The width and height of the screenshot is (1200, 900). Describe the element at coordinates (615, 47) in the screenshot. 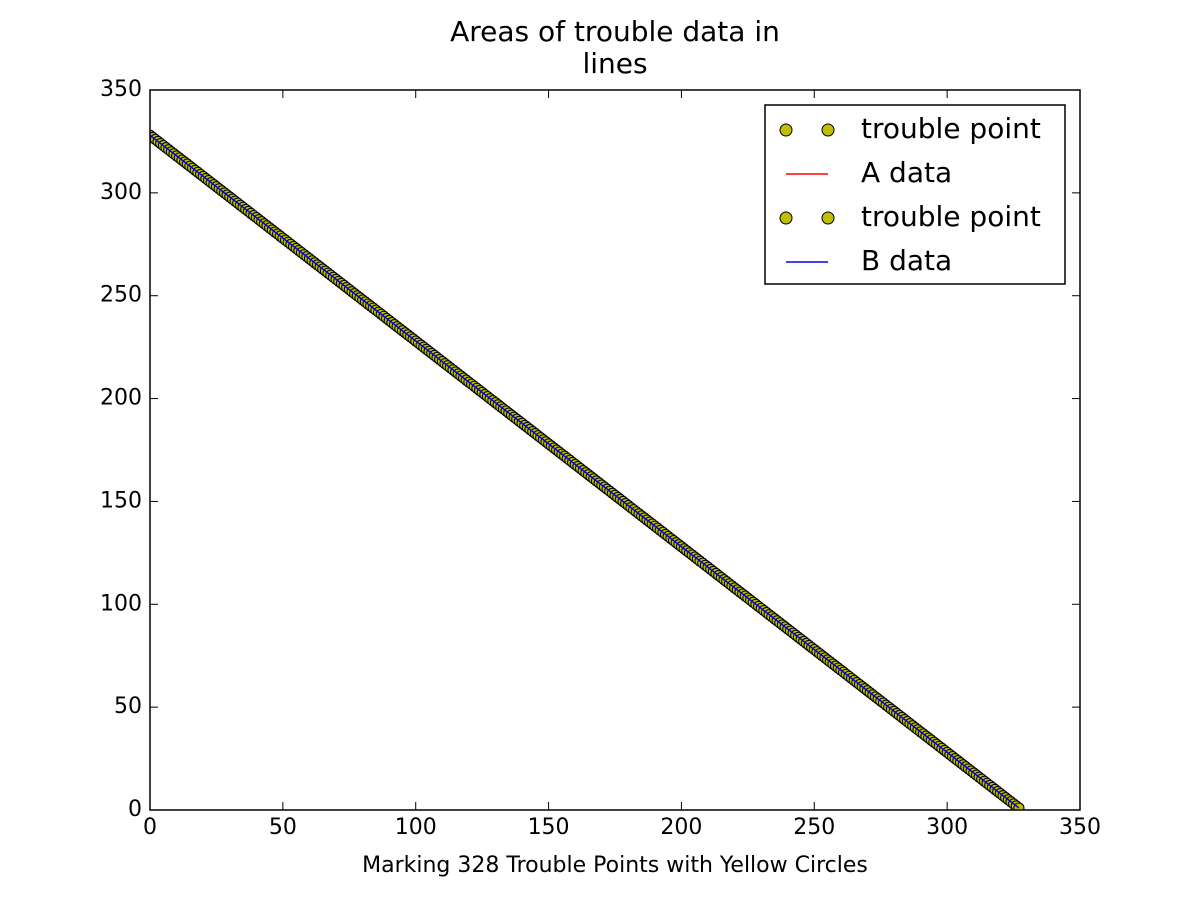

I see `chart-title: Areas of trouble data in lines` at that location.